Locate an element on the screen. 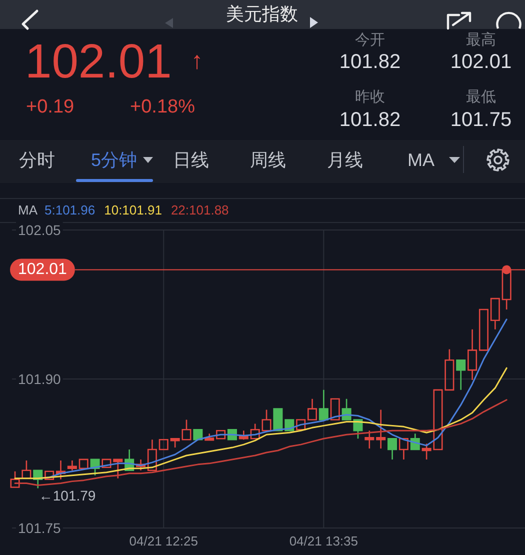  annotation: ←101.79 is located at coordinates (67, 495).